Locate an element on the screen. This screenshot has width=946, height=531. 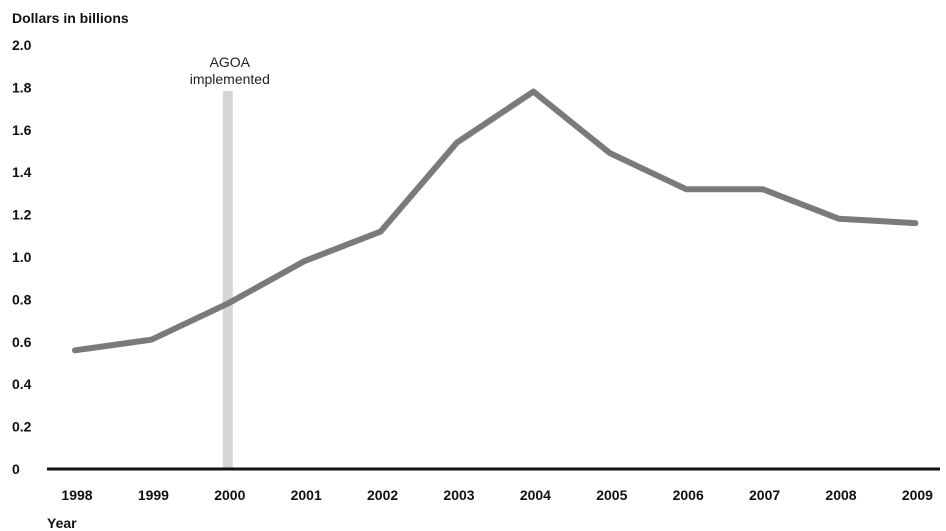
x-tick-label: 2005 is located at coordinates (611, 495).